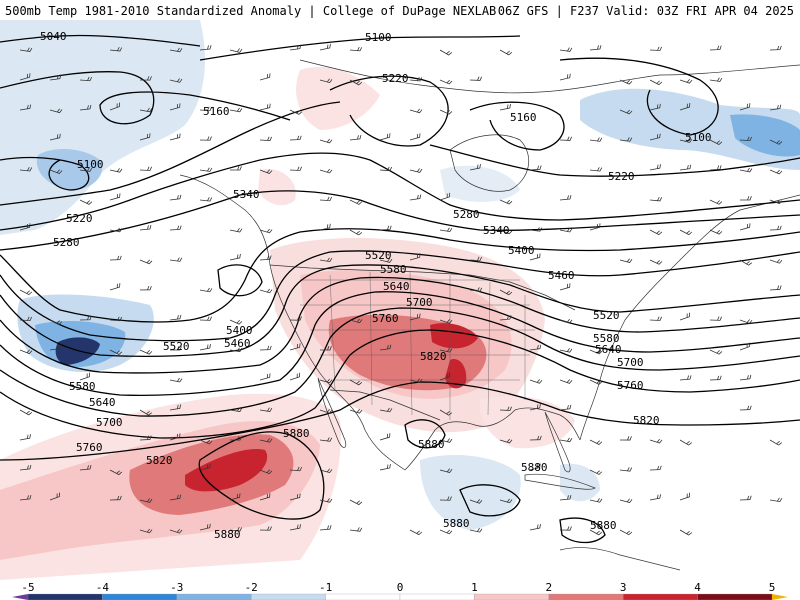  What do you see at coordinates (79, 218) in the screenshot?
I see `contour-label: 5220` at bounding box center [79, 218].